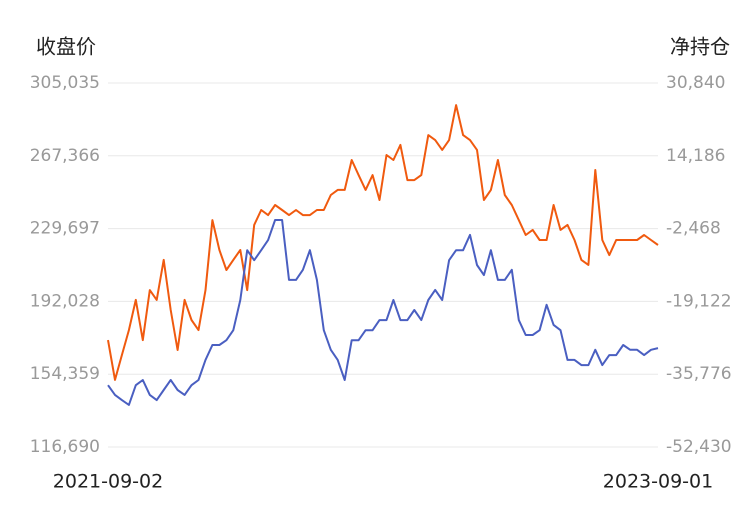 The image size is (750, 510). Describe the element at coordinates (65, 374) in the screenshot. I see `y-tick-label: 154,359` at that location.